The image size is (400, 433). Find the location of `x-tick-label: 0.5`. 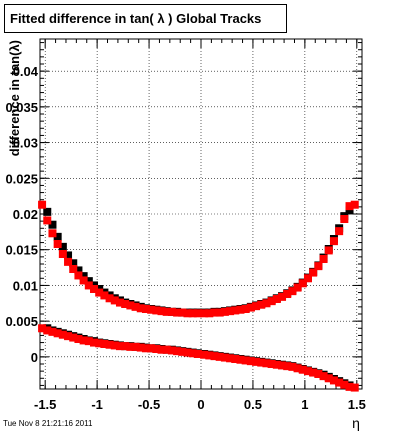

x-tick-label: 0.5 is located at coordinates (253, 404).